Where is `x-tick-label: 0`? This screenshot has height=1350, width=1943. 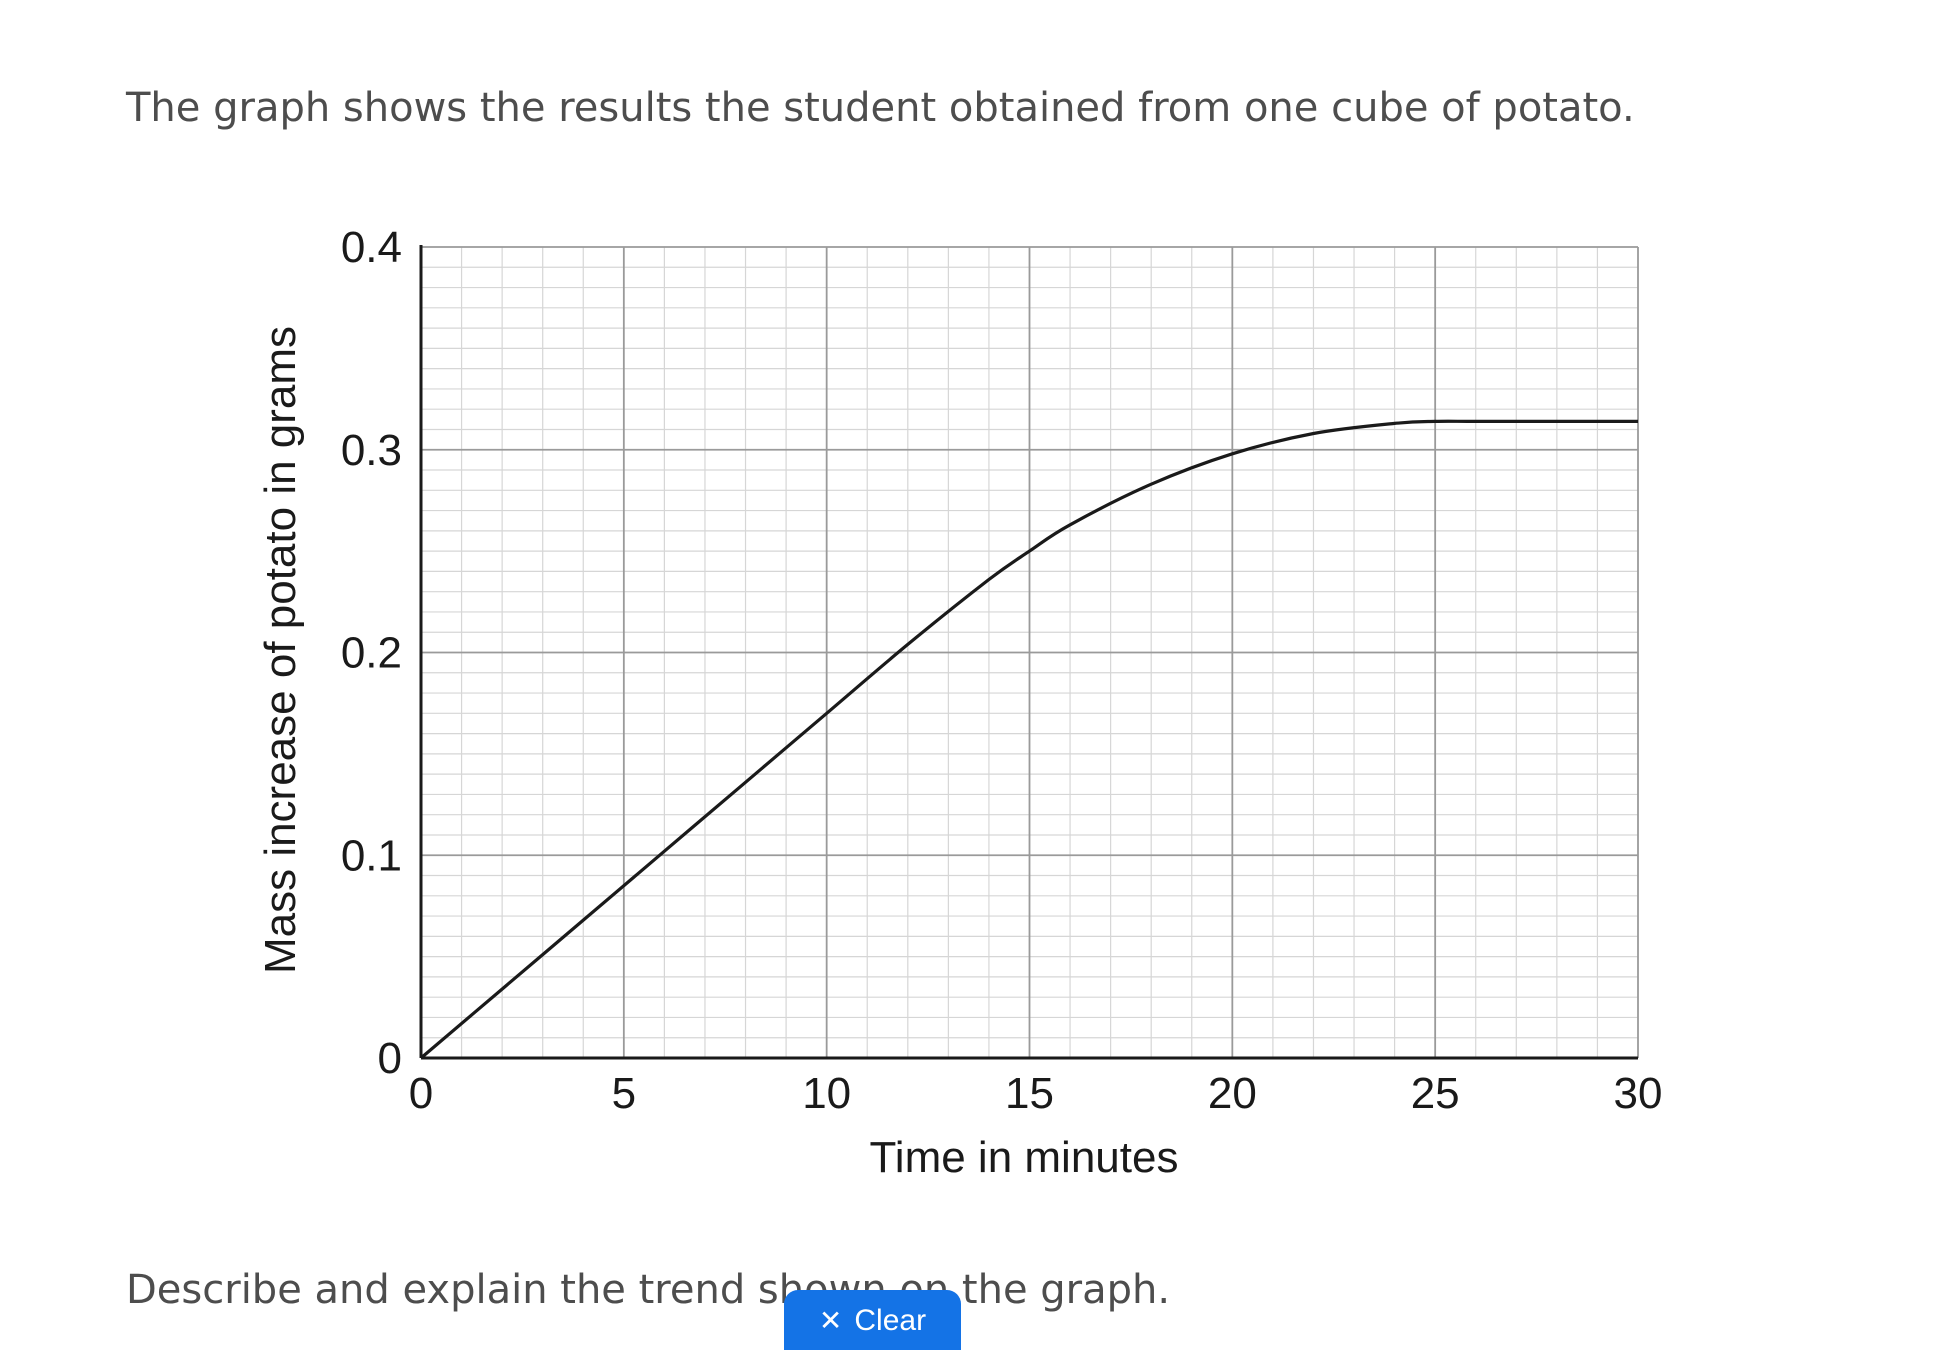 x-tick-label: 0 is located at coordinates (421, 1093).